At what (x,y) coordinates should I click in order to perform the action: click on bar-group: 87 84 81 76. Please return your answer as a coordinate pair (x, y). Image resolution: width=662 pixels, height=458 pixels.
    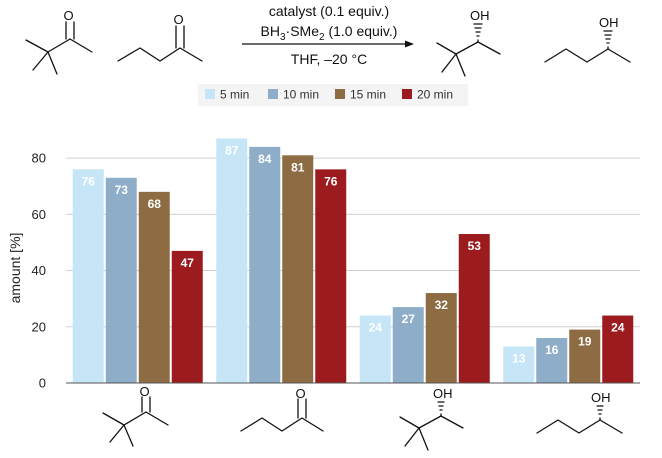
    Looking at the image, I should click on (281, 260).